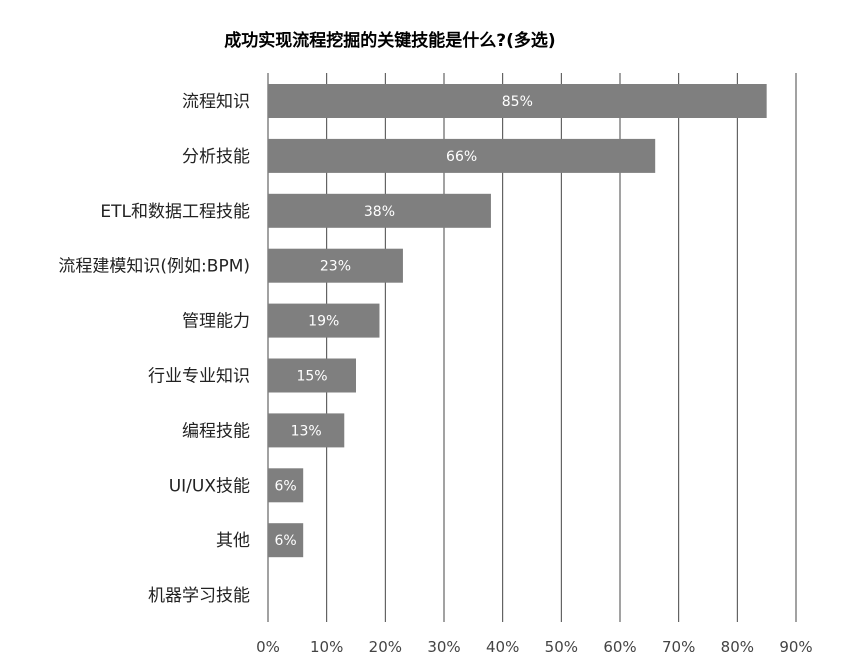 The width and height of the screenshot is (852, 663). Describe the element at coordinates (737, 647) in the screenshot. I see `x-tick-label: 80%` at that location.